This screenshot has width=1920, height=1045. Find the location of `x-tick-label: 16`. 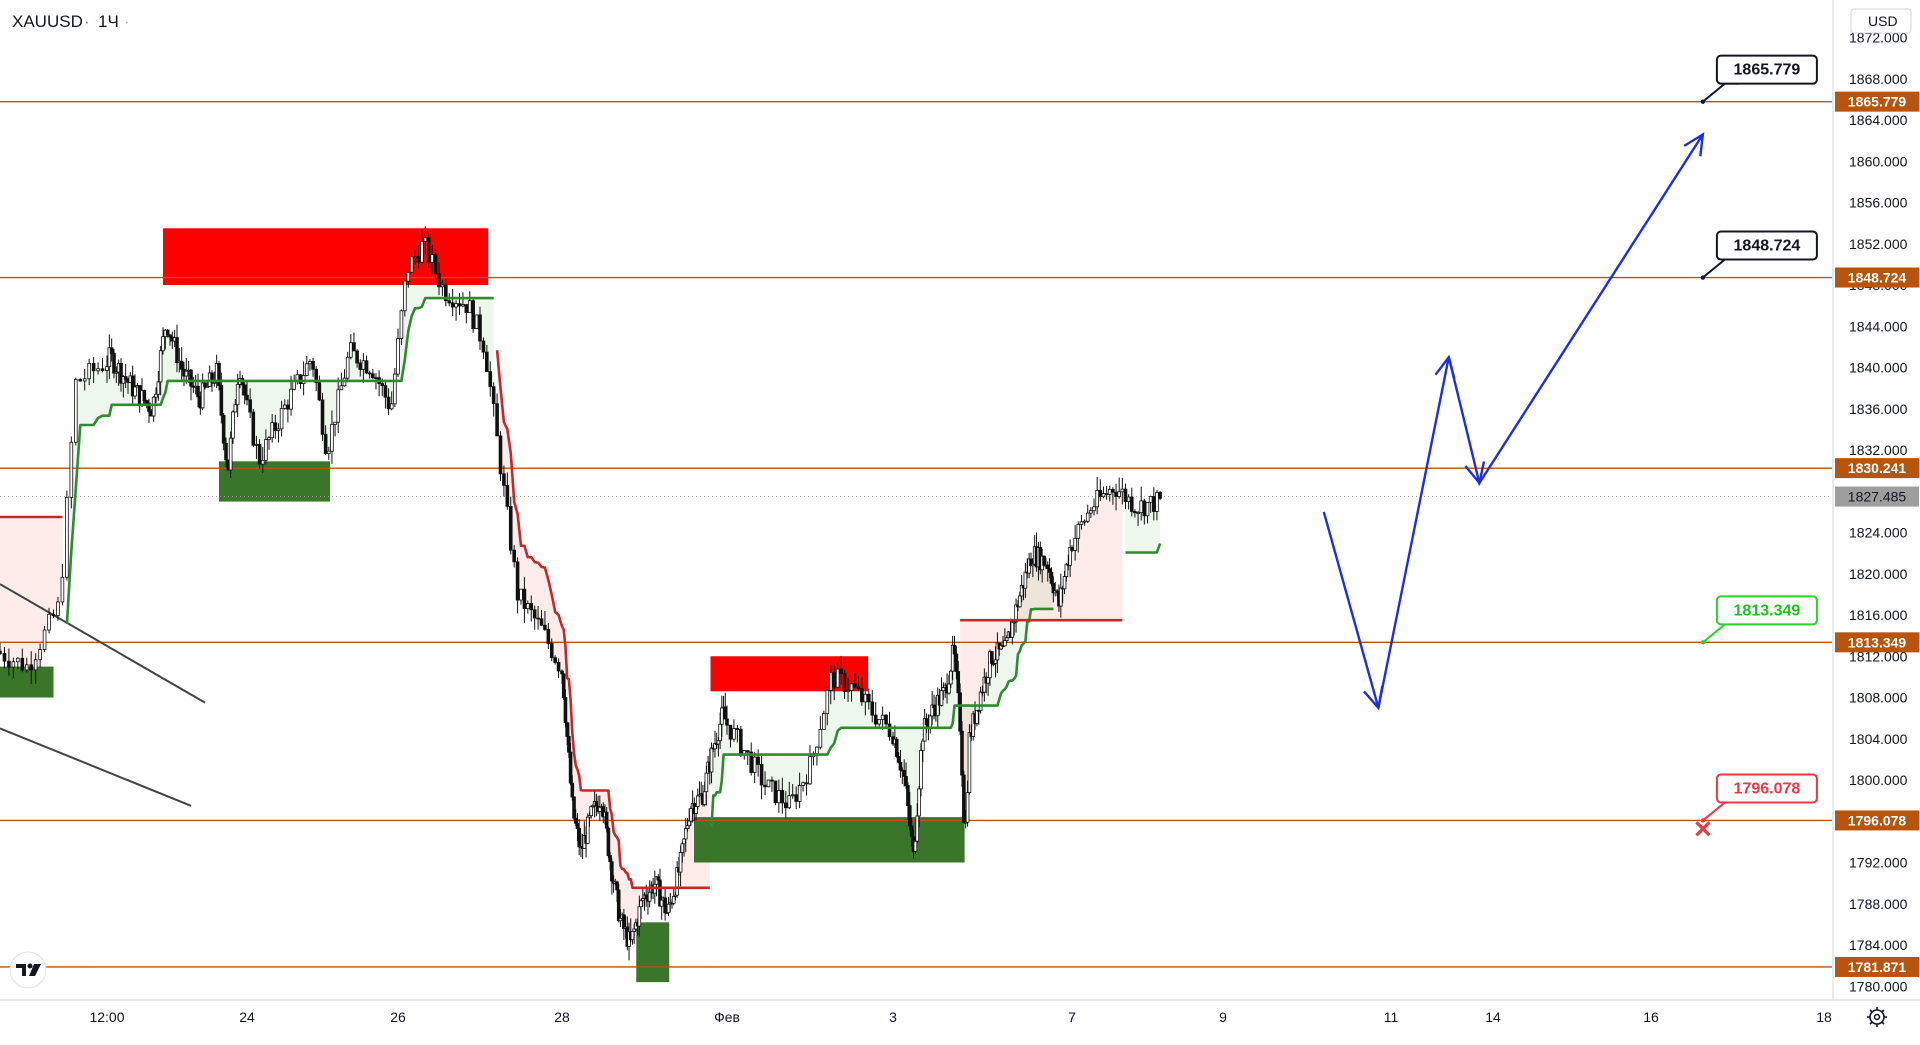

x-tick-label: 16 is located at coordinates (1651, 1017).